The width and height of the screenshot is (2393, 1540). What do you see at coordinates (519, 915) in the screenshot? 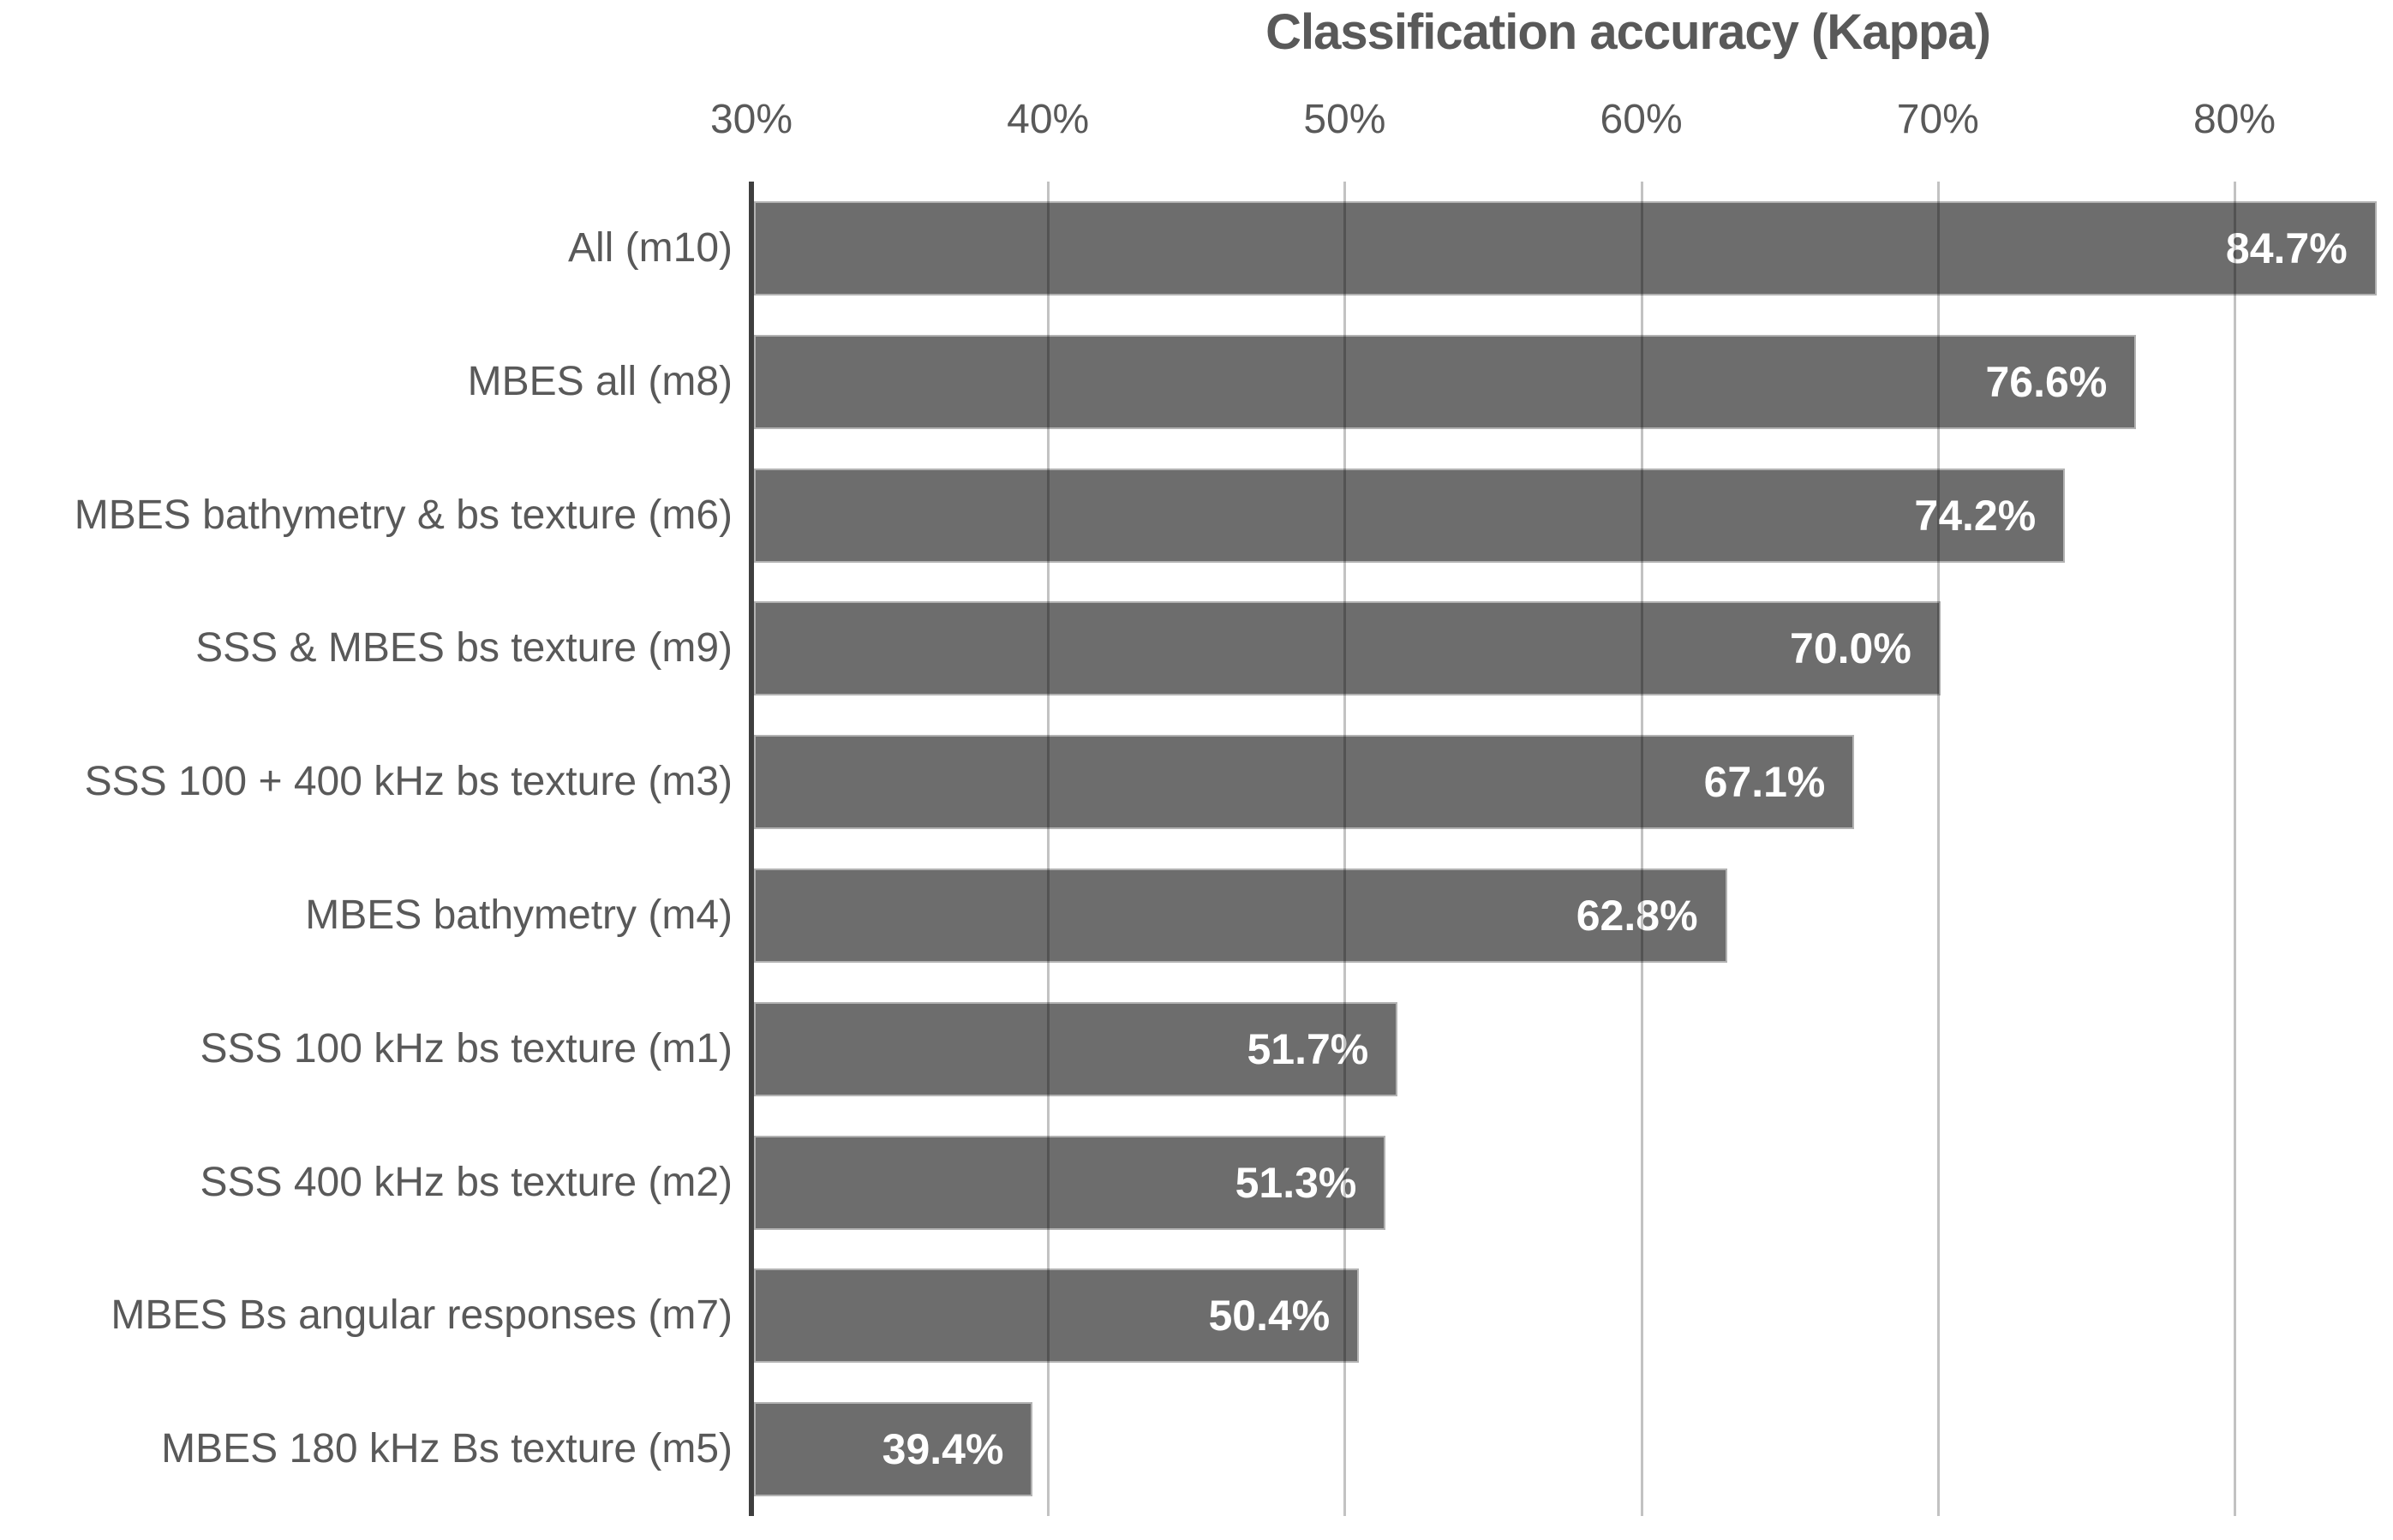
I see `category-label: MBES bathymetry (m4)` at bounding box center [519, 915].